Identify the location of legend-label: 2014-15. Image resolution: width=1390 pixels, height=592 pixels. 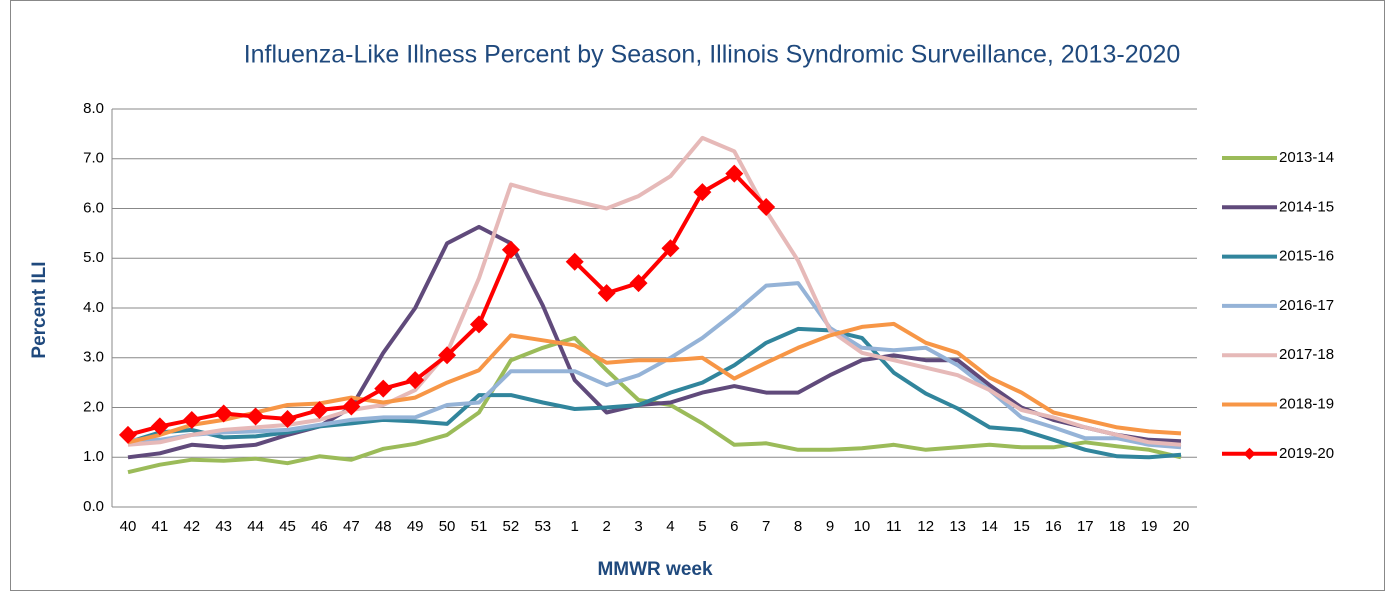
(1306, 206).